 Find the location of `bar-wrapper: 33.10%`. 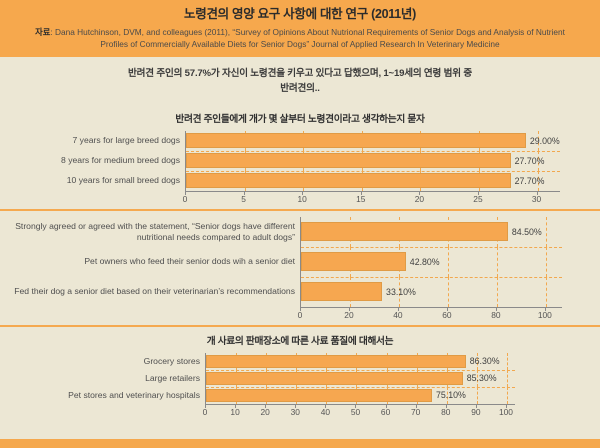

bar-wrapper: 33.10% is located at coordinates (431, 292).